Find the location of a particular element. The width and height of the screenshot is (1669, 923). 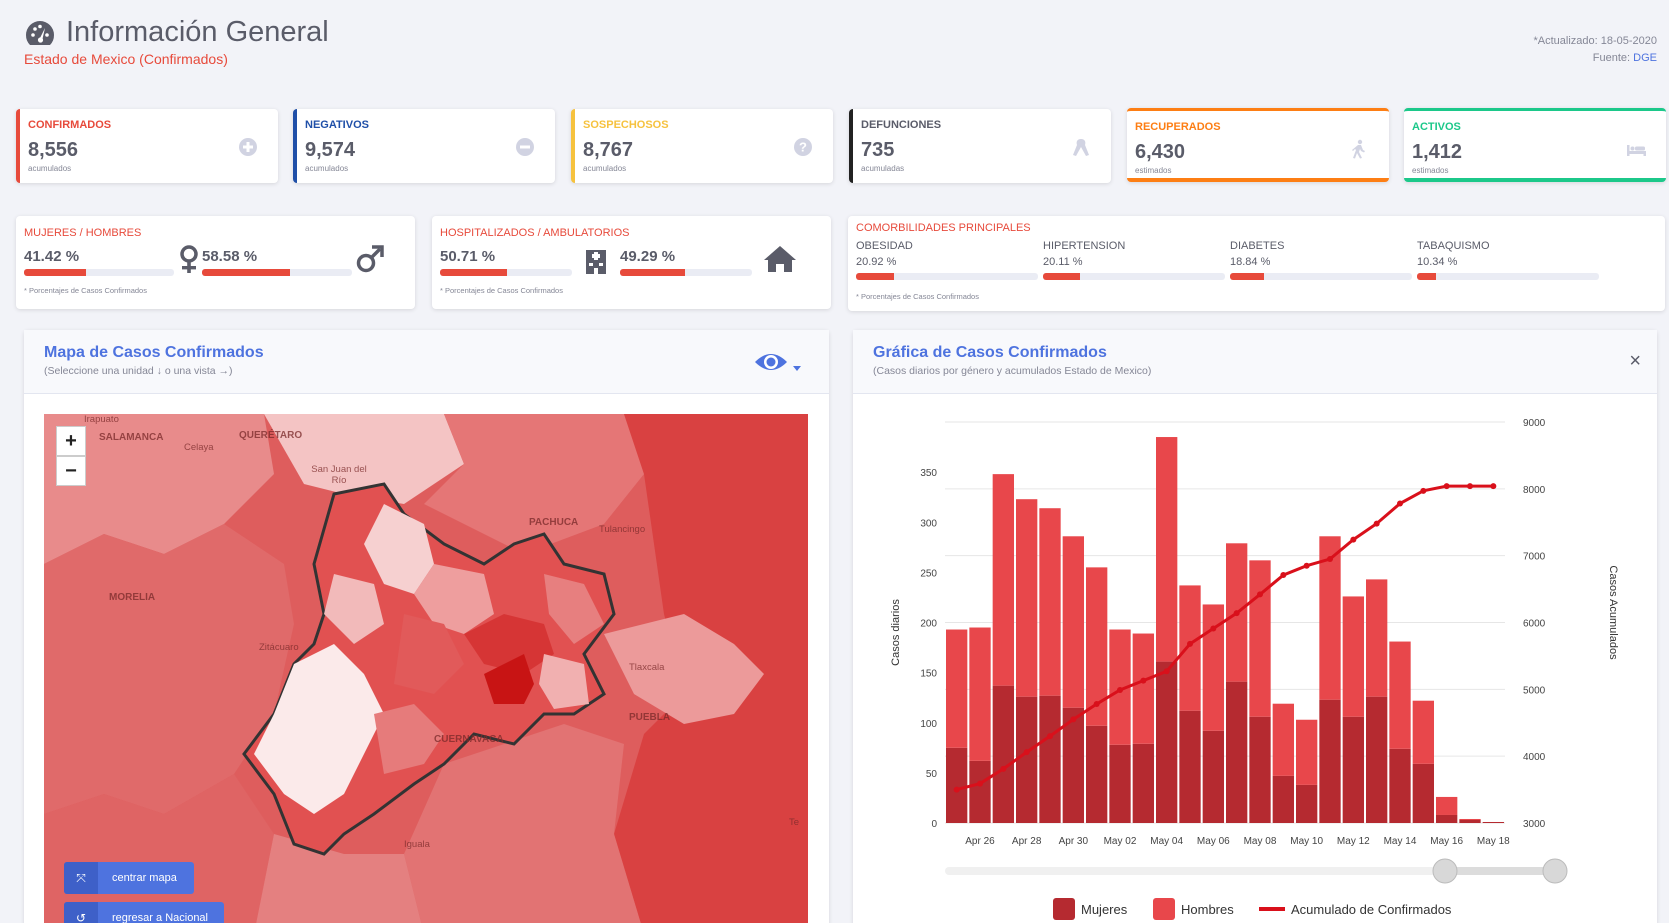

stat-value: 735 is located at coordinates (878, 150).